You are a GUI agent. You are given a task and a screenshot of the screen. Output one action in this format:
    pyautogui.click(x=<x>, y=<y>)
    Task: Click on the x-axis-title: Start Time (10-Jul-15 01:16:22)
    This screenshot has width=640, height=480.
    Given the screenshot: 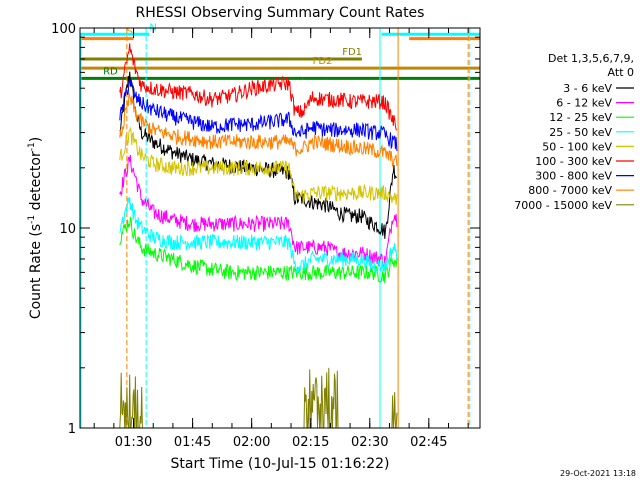 What is the action you would take?
    pyautogui.click(x=279, y=464)
    